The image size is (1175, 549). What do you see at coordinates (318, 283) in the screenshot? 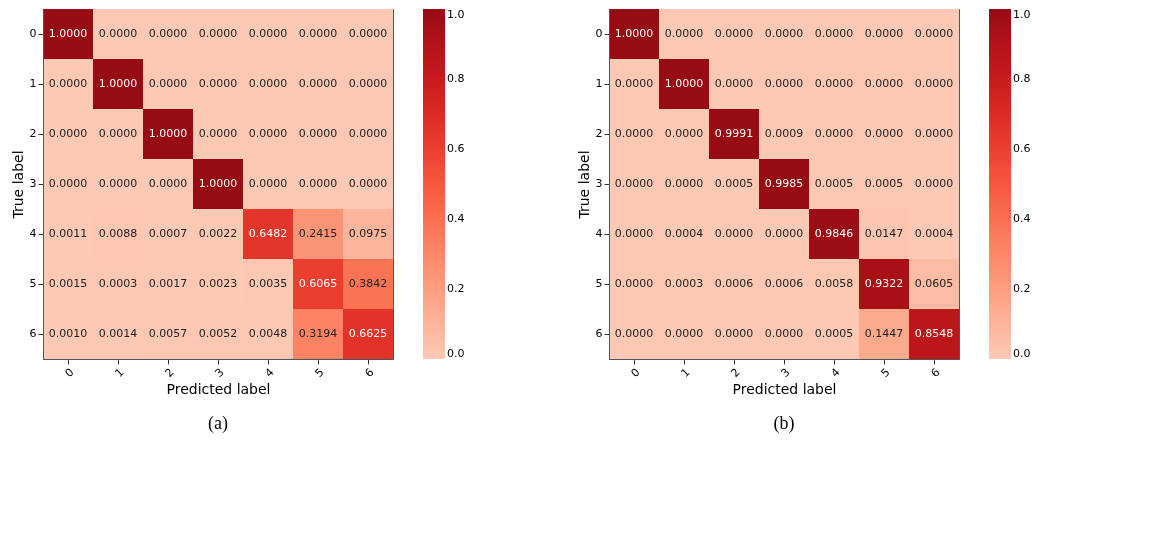
I see `data-label: 0.6065` at bounding box center [318, 283].